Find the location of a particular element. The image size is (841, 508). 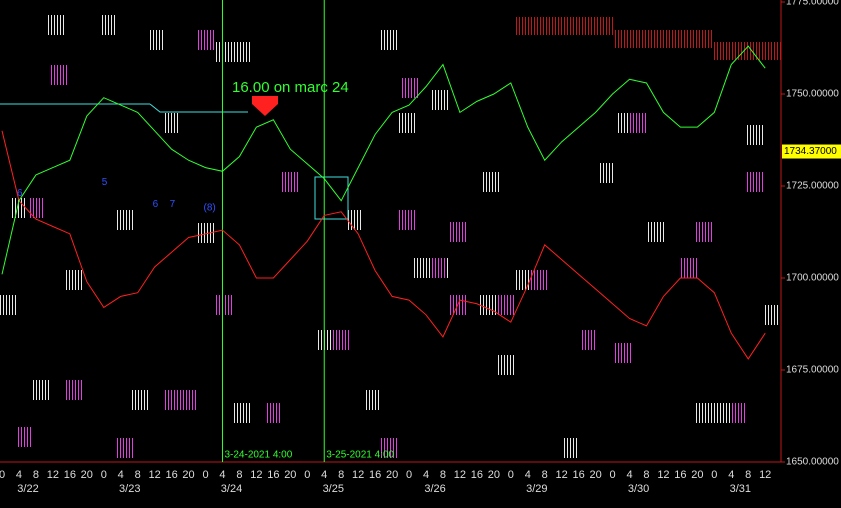

y-tick-label: 1675.00000 is located at coordinates (812, 370).